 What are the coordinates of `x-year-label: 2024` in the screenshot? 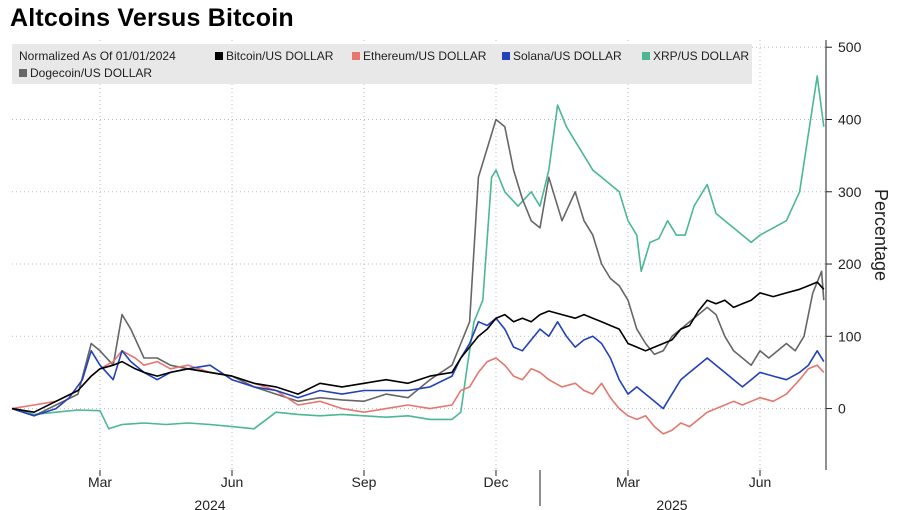 It's located at (209, 503).